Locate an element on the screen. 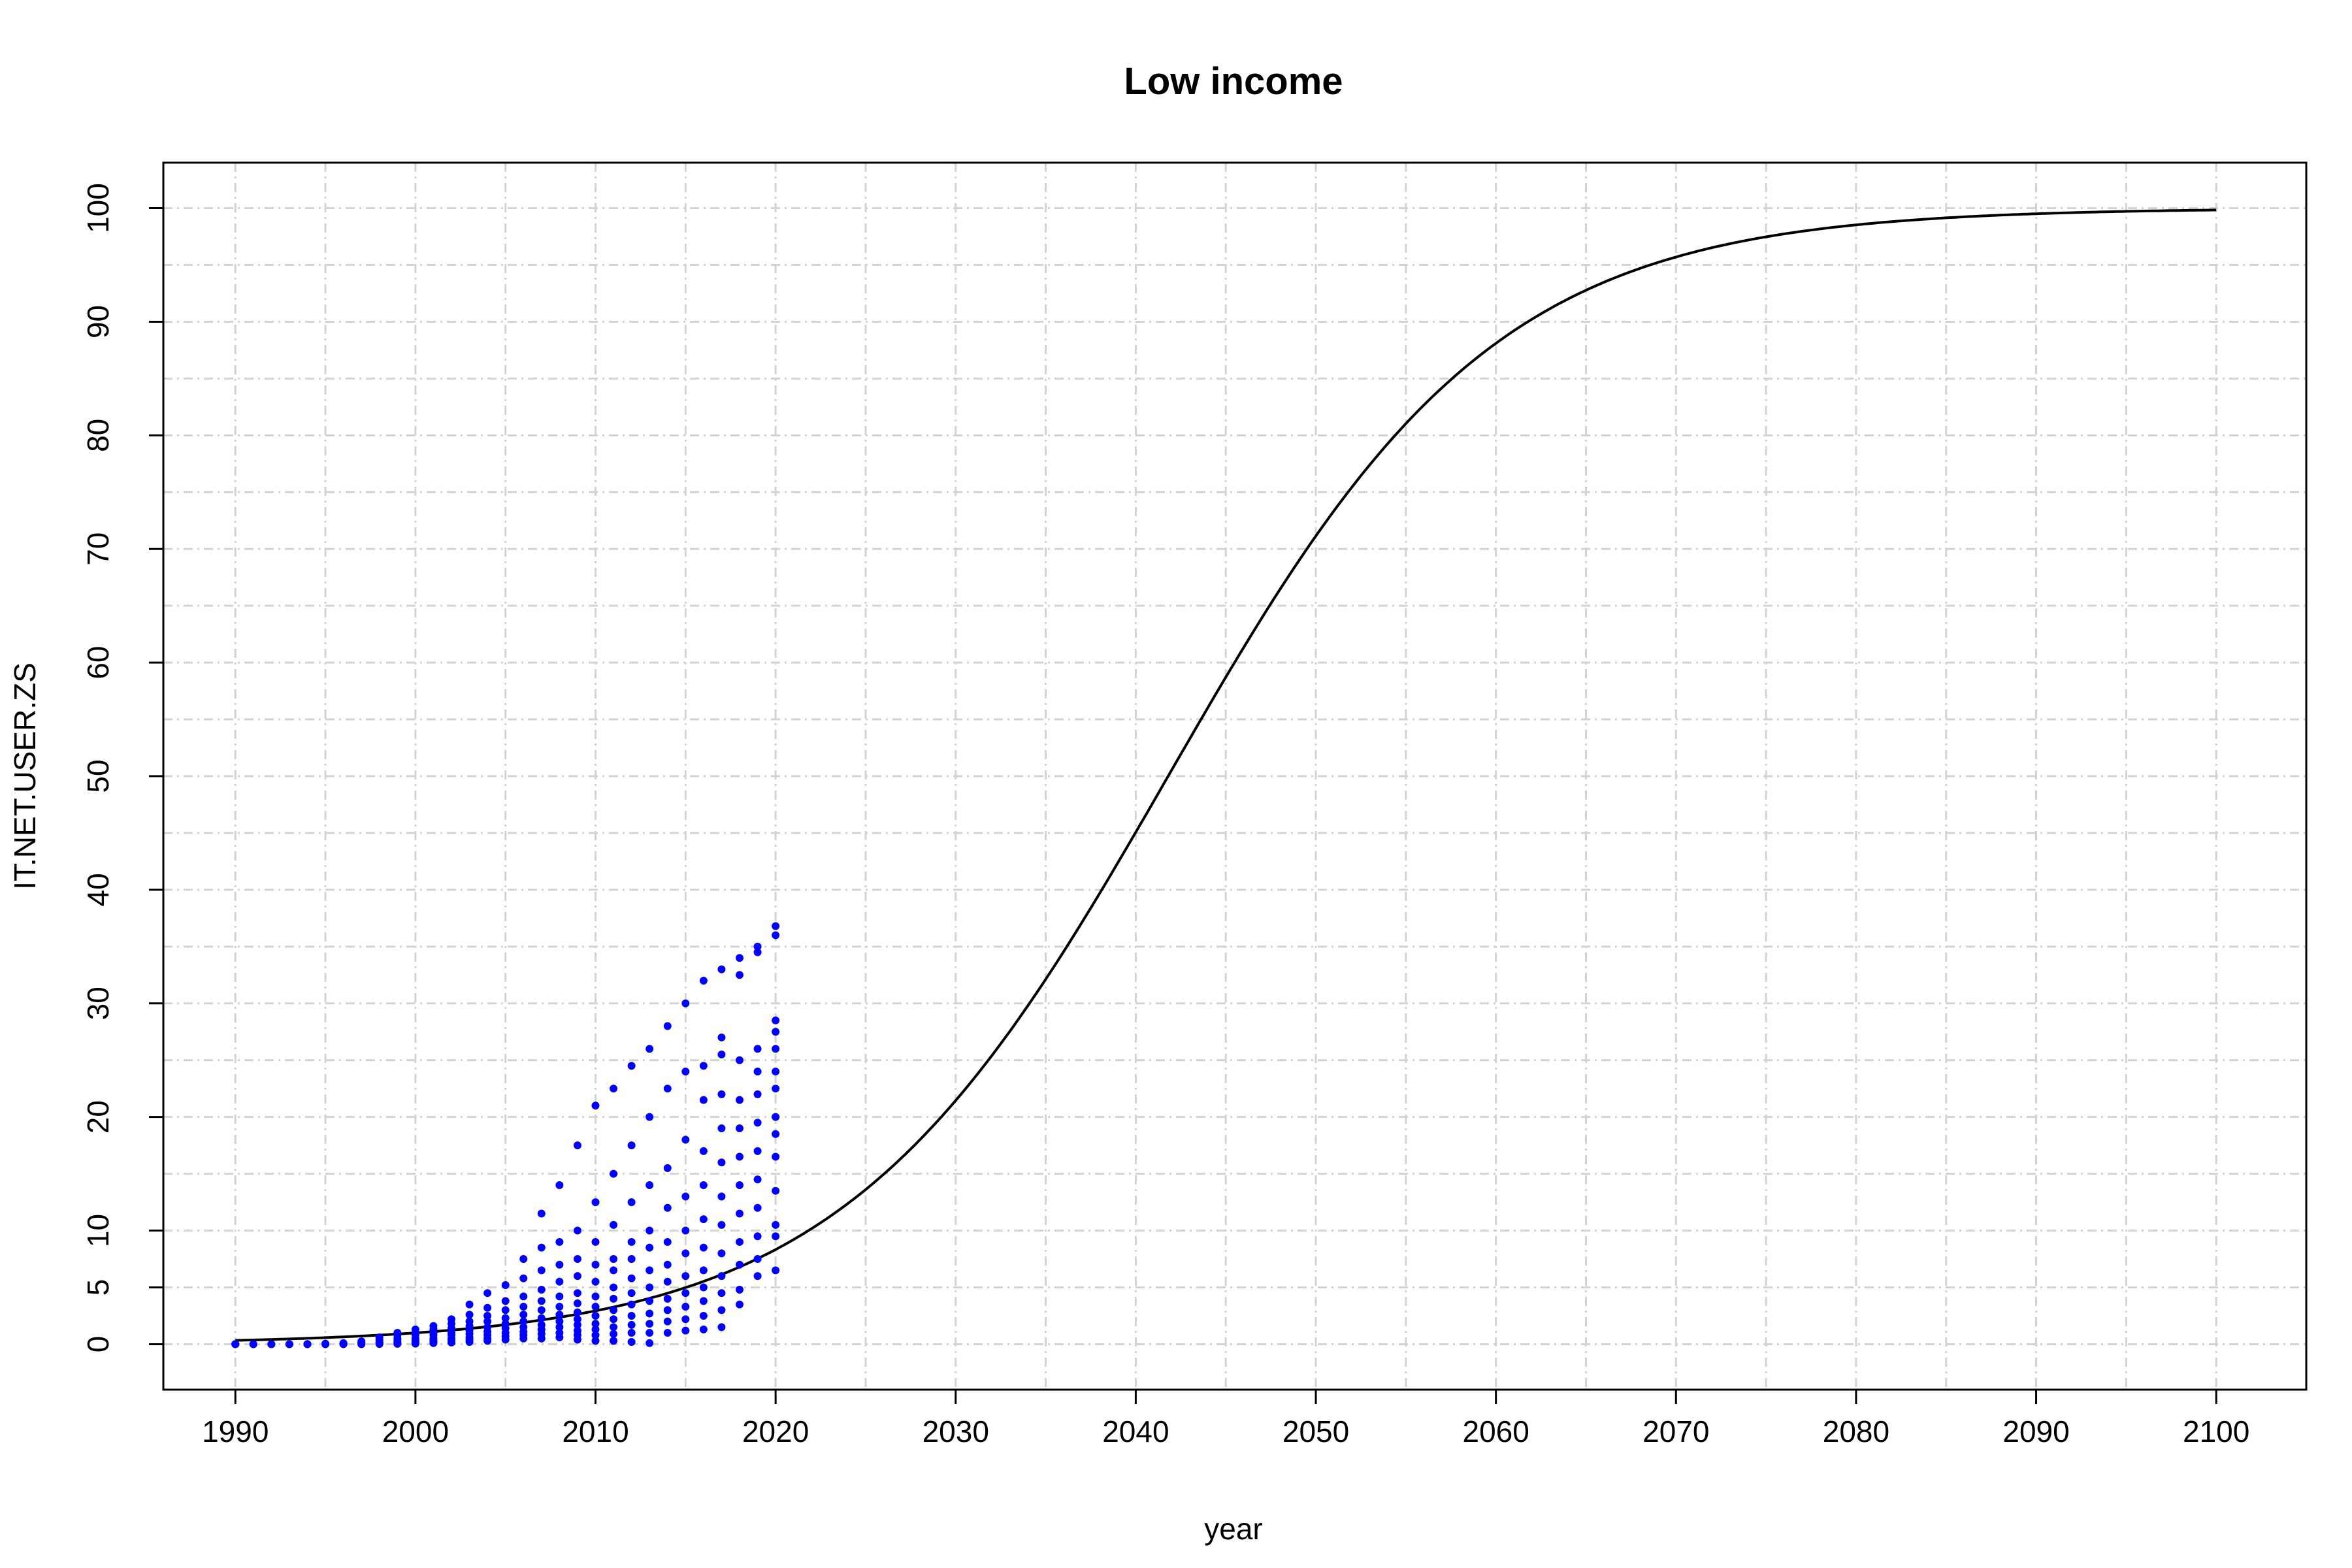 Image resolution: width=2352 pixels, height=1568 pixels. y-tick-label-10: 10 is located at coordinates (98, 1230).